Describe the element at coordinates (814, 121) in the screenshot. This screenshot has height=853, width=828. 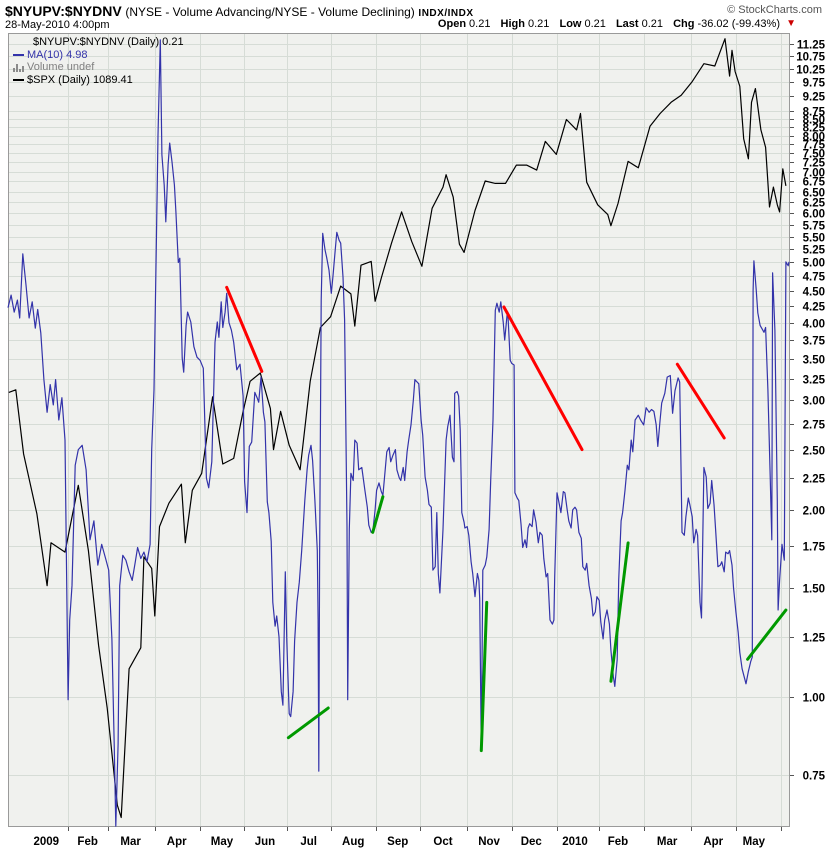
I see `y-tick-label: 8.50` at that location.